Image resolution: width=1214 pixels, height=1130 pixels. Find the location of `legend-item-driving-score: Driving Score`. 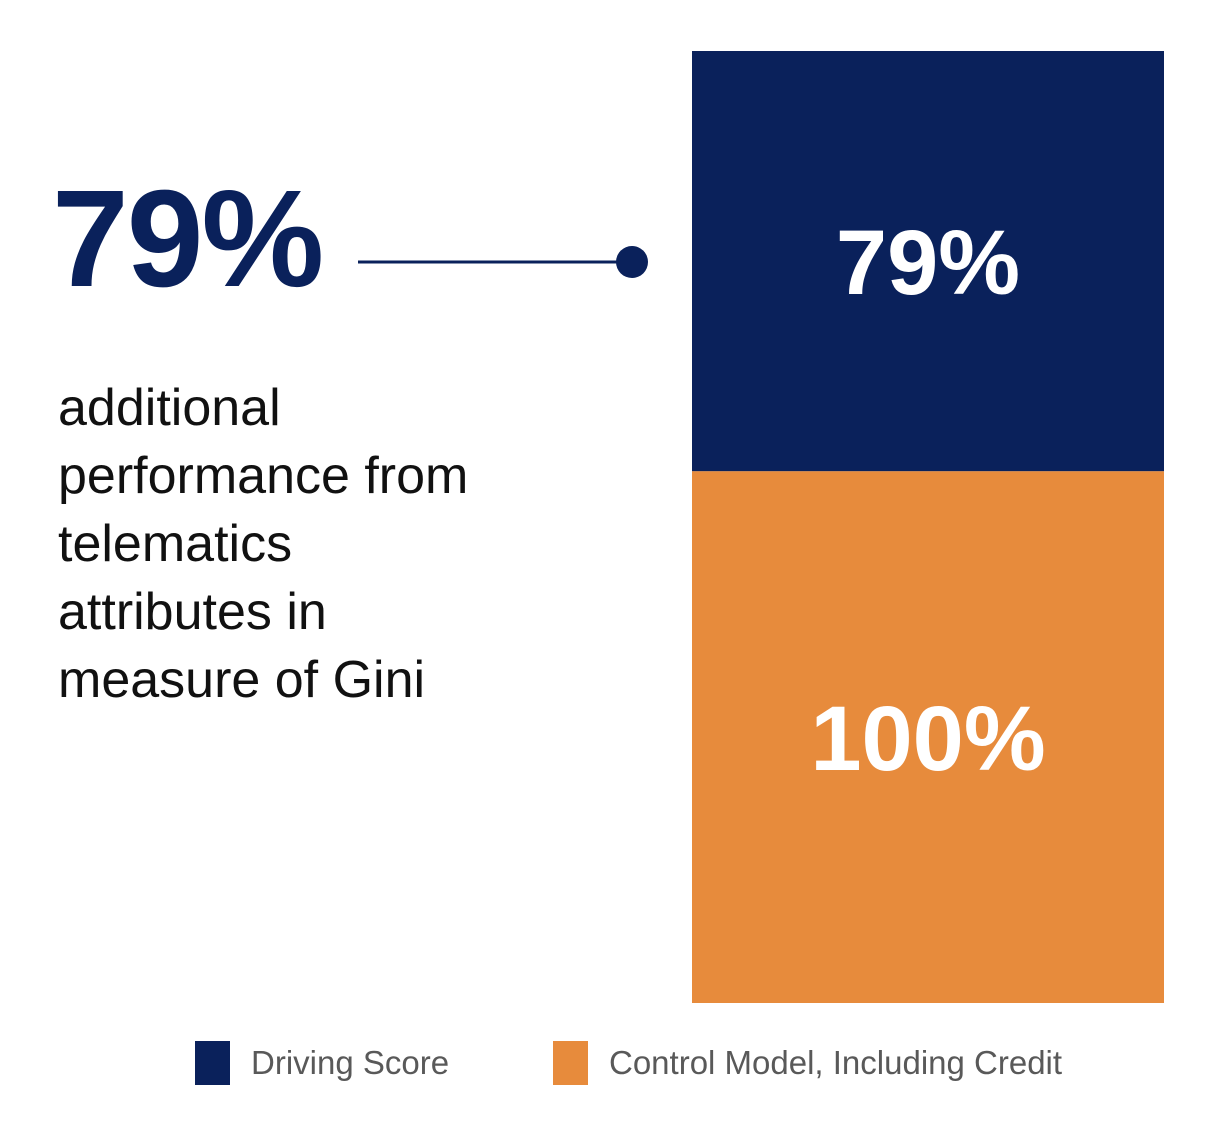

legend-item-driving-score: Driving Score is located at coordinates (322, 1063).